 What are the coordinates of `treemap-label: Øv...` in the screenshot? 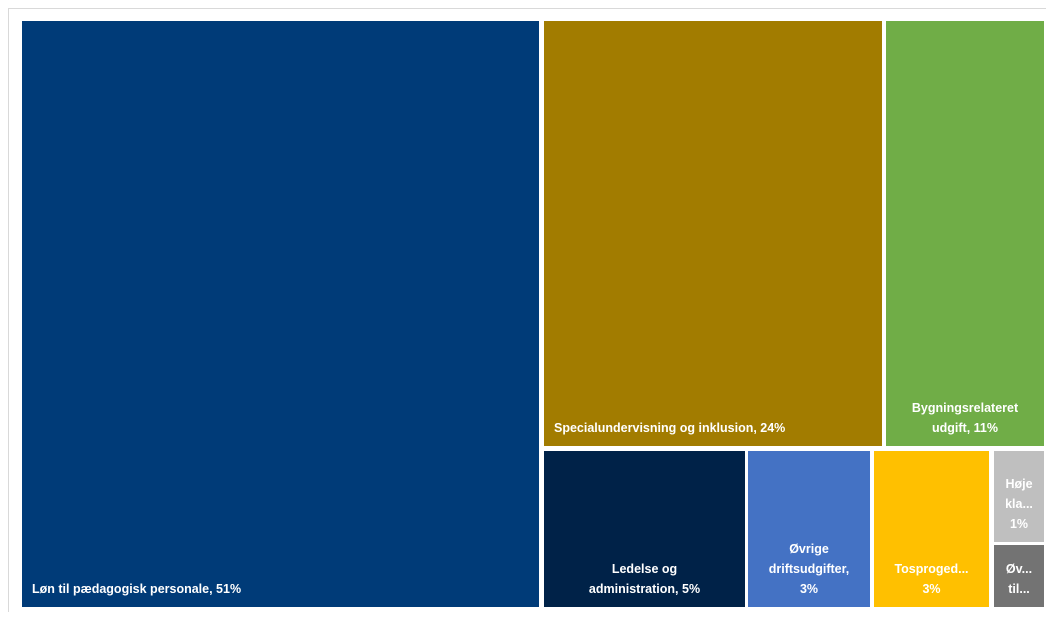 It's located at (1019, 569).